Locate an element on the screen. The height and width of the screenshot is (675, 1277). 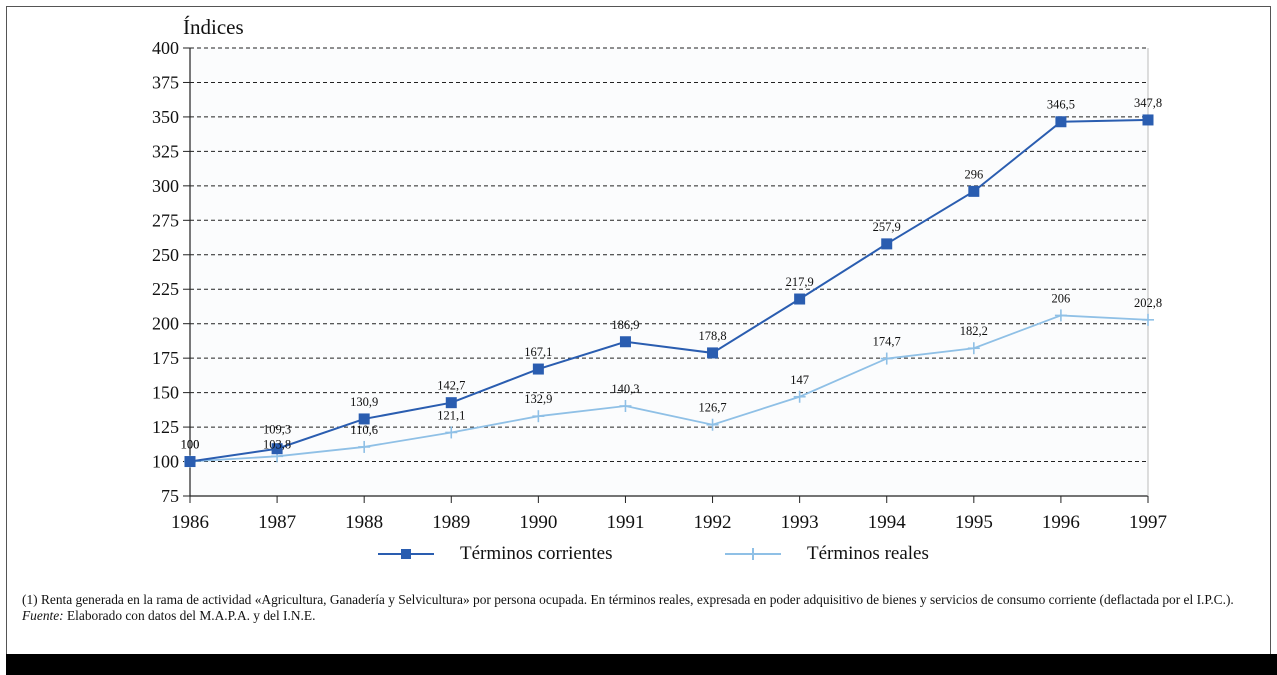
data-label-reales: 140,3 is located at coordinates (625, 389).